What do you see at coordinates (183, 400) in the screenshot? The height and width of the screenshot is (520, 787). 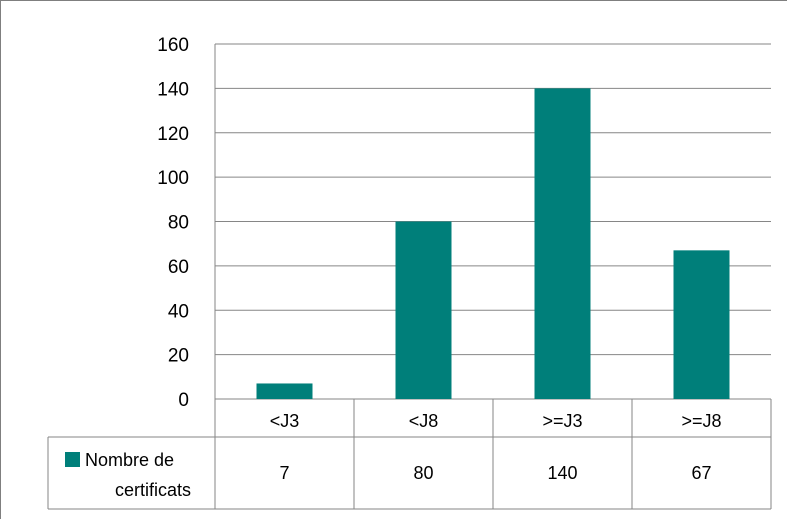 I see `y-tick-label: 0` at bounding box center [183, 400].